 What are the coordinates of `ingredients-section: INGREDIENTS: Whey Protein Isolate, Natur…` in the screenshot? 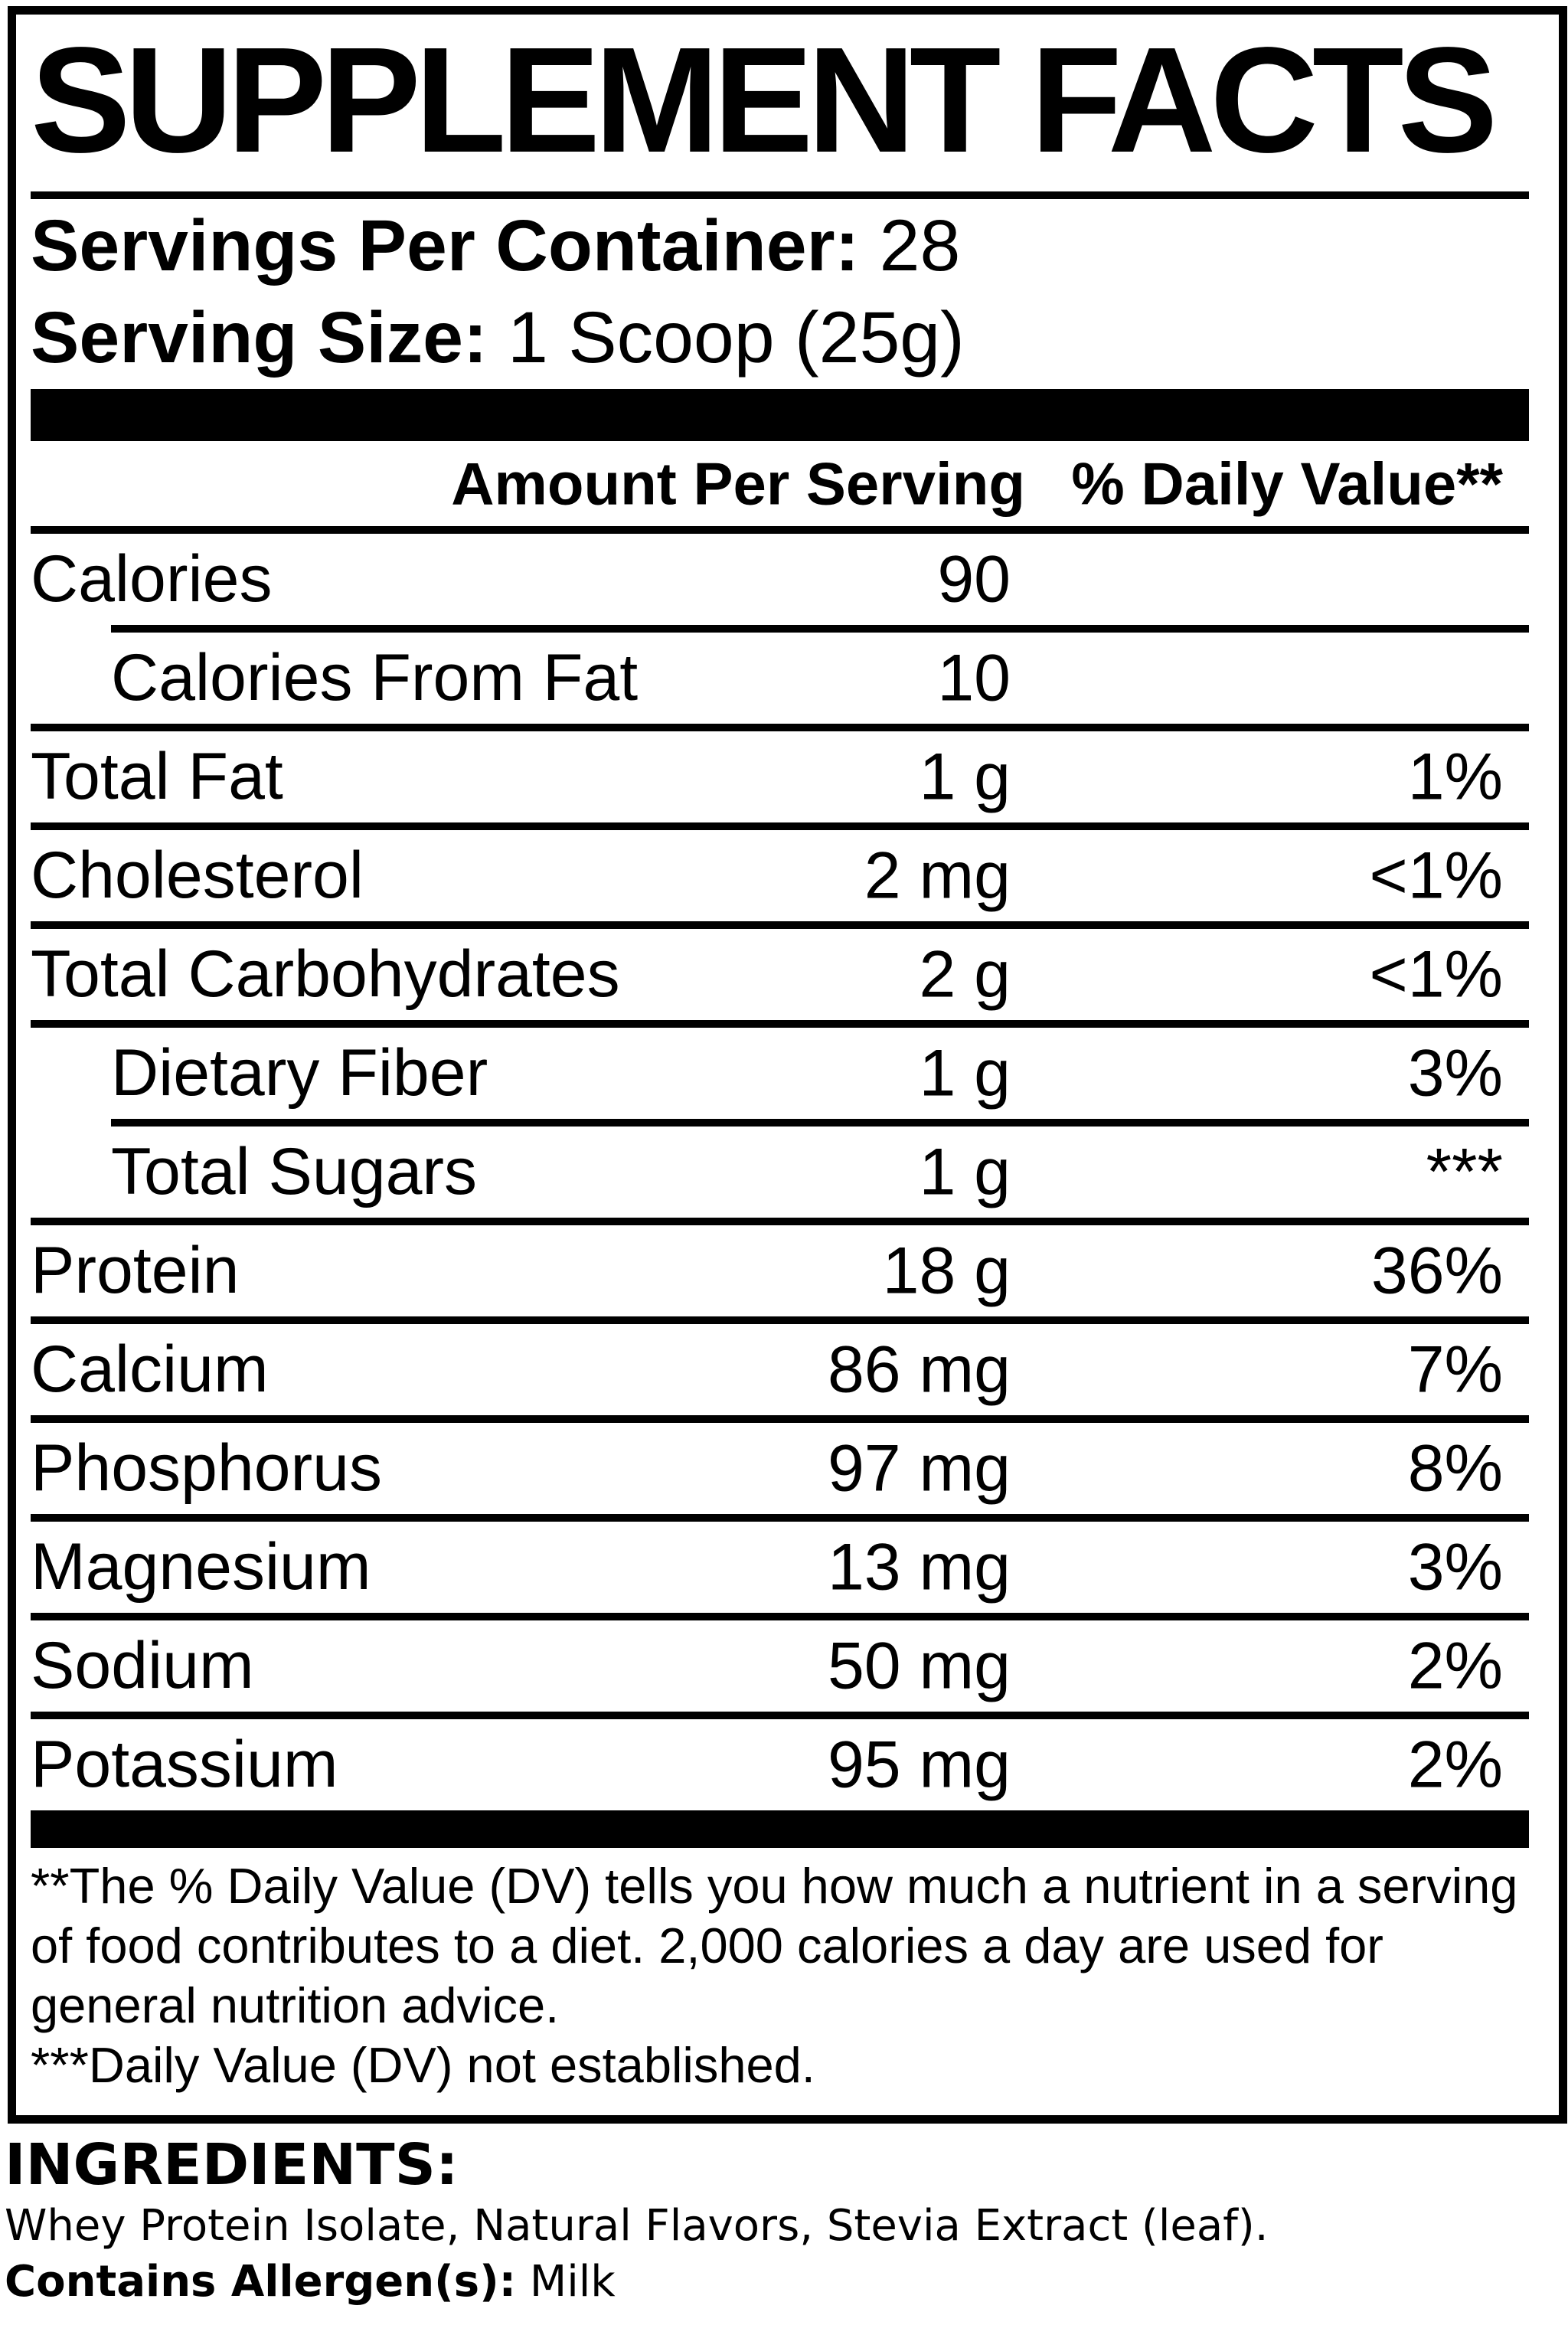 It's located at (784, 2221).